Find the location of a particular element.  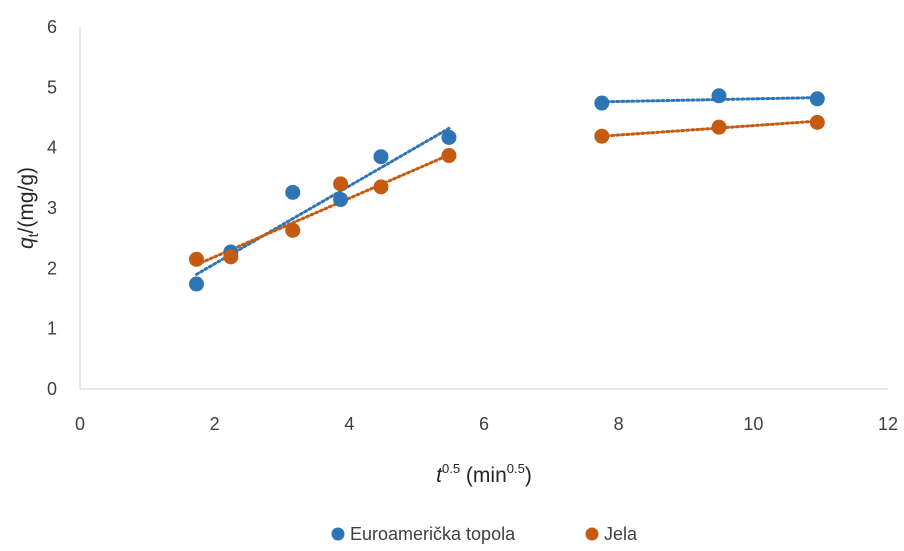

y-axis-var-sub: t is located at coordinates (33, 235).